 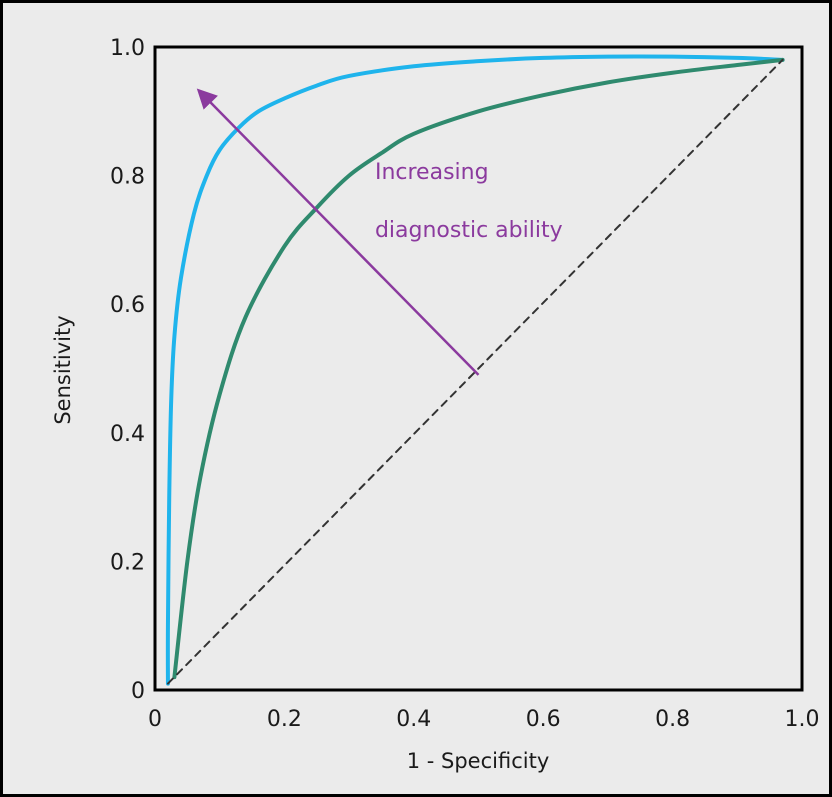 What do you see at coordinates (155, 719) in the screenshot?
I see `x-tick-label: 0` at bounding box center [155, 719].